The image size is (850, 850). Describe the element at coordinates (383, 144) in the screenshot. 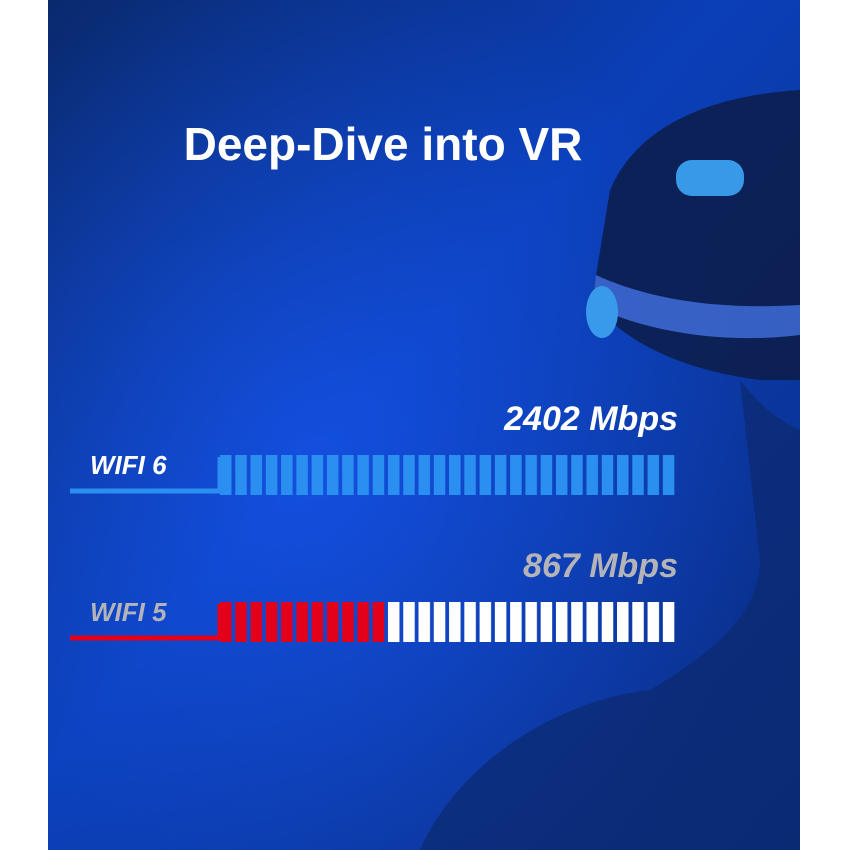

I see `chart-title: Deep-Dive into VR` at that location.